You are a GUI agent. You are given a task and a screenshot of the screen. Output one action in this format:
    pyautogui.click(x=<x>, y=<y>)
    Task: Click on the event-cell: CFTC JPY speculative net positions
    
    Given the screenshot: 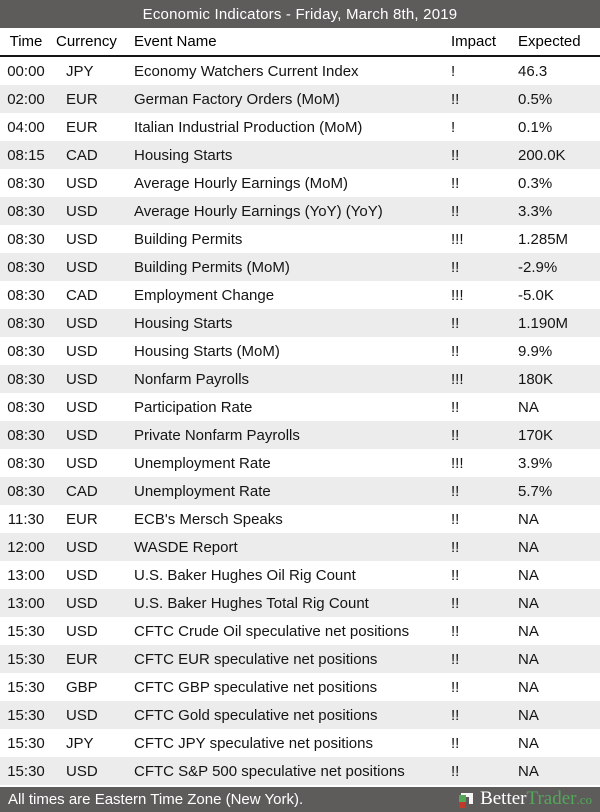 What is the action you would take?
    pyautogui.click(x=253, y=743)
    